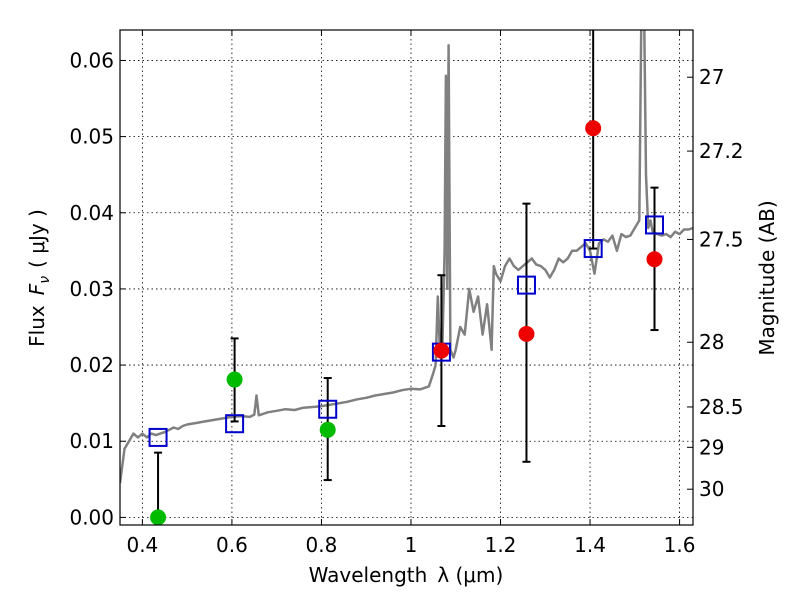  Describe the element at coordinates (232, 545) in the screenshot. I see `x-tick-label: 0.6` at that location.